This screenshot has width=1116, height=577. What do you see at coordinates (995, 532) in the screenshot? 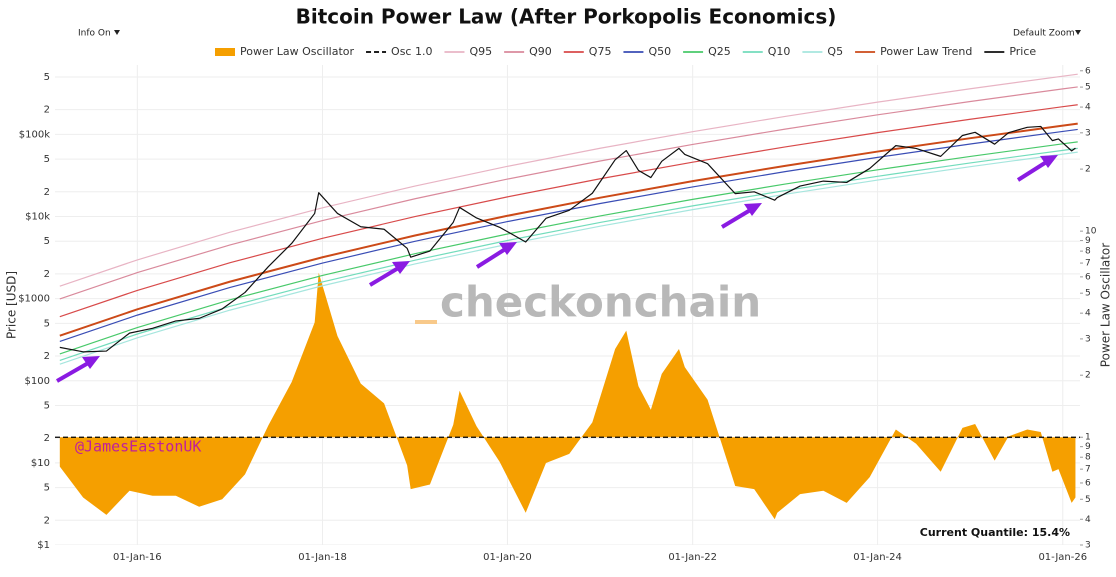
I see `quantile-note: Current Quantile: 15.4%` at bounding box center [995, 532].